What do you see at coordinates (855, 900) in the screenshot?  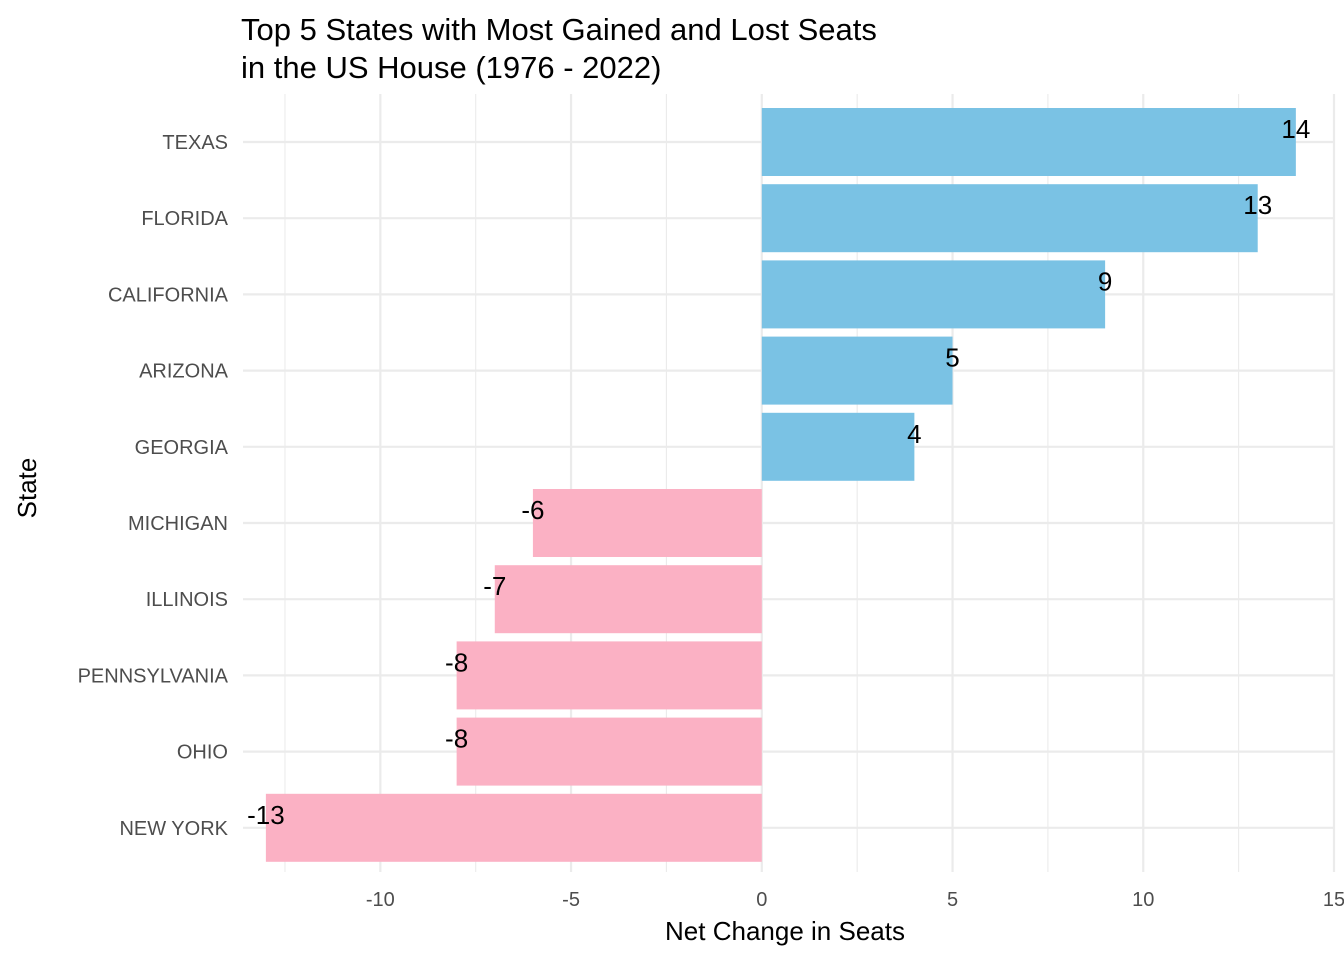 I see `x-axis-ticks: -10 -5 0 5 10 15` at bounding box center [855, 900].